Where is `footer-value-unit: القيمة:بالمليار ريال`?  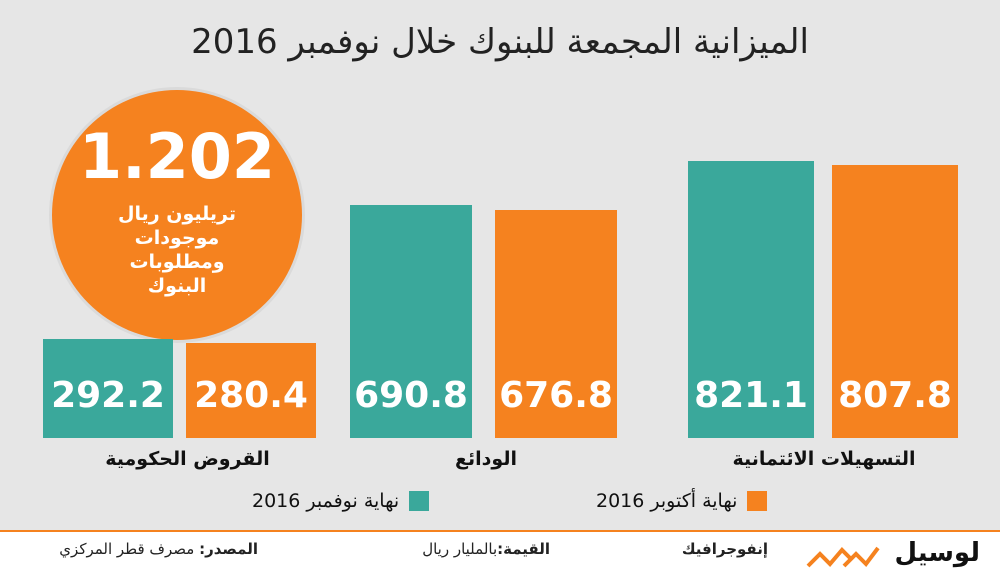 footer-value-unit: القيمة:بالمليار ريال is located at coordinates (486, 549).